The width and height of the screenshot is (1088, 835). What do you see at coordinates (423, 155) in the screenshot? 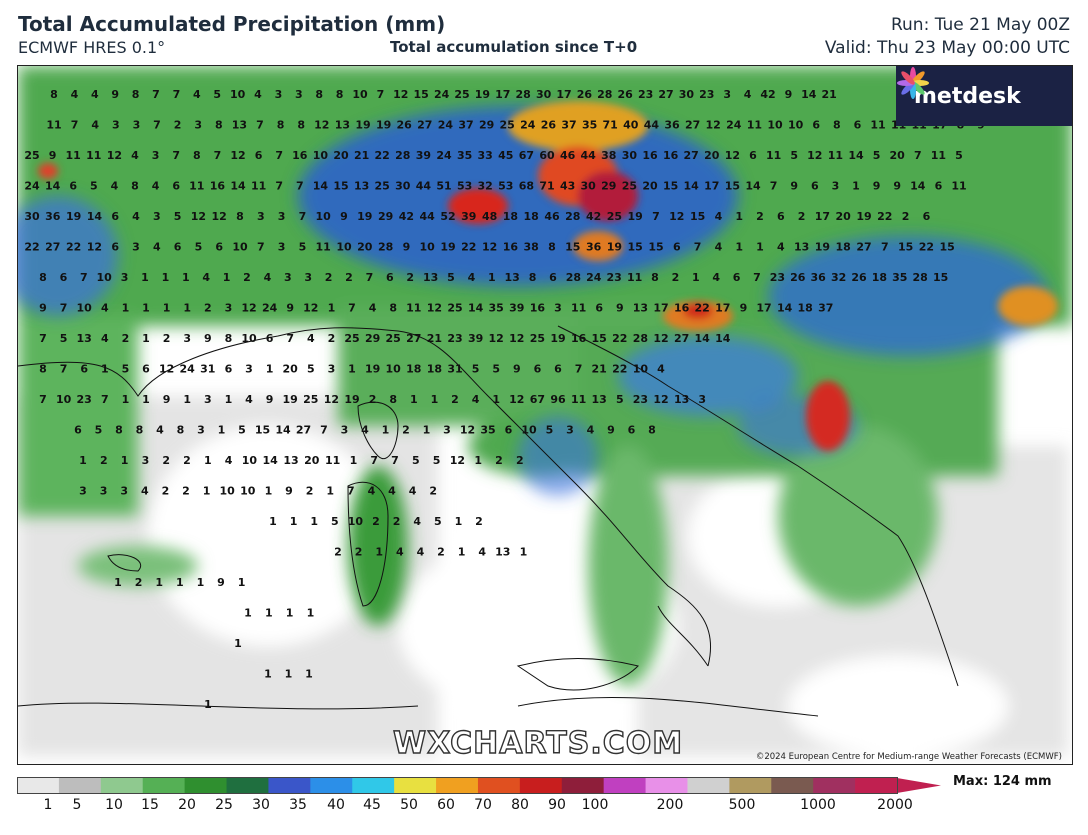
I see `precip-value-label: 39` at bounding box center [423, 155].